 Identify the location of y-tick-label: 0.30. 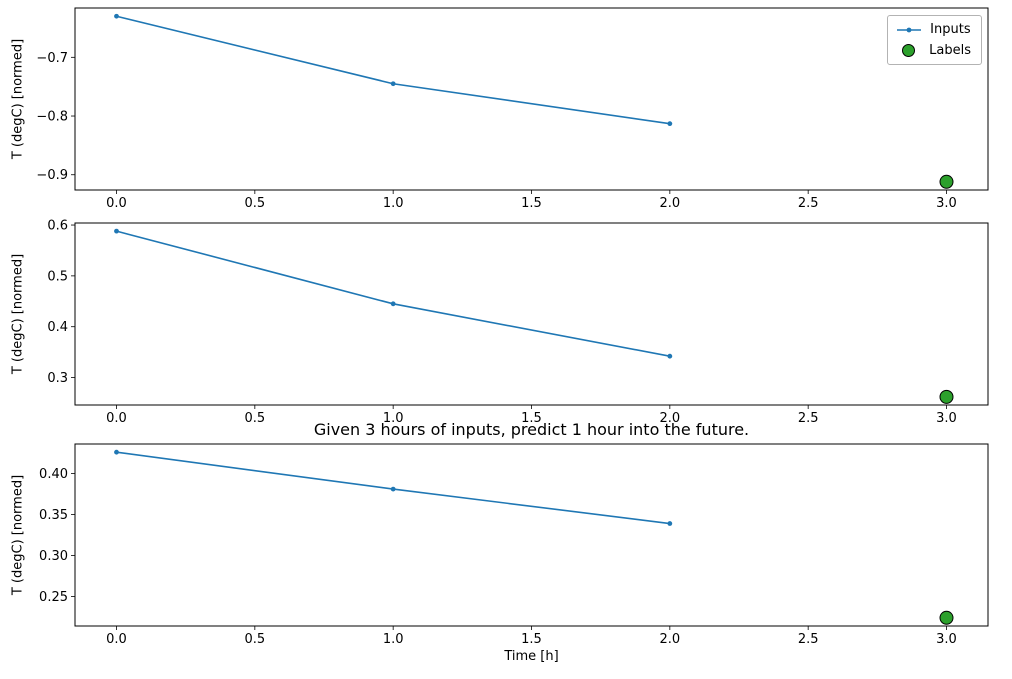
(53, 556).